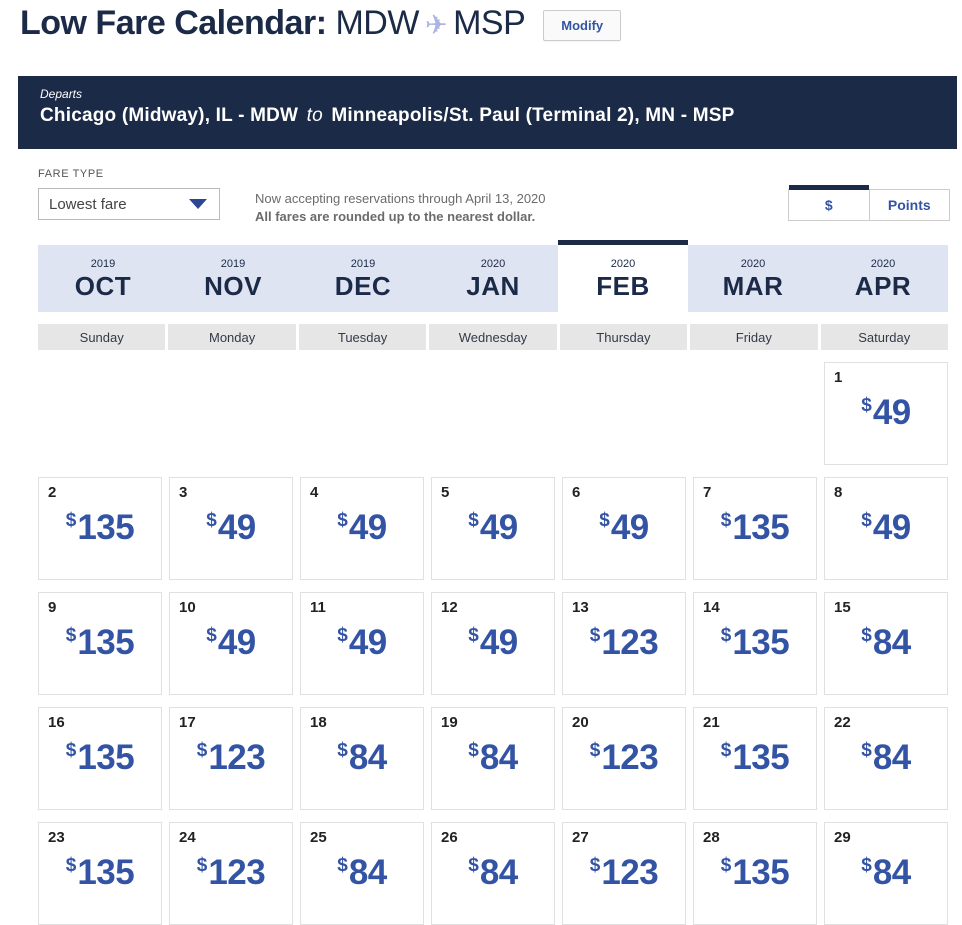  Describe the element at coordinates (755, 873) in the screenshot. I see `calendar-day-28: 28 $135` at that location.